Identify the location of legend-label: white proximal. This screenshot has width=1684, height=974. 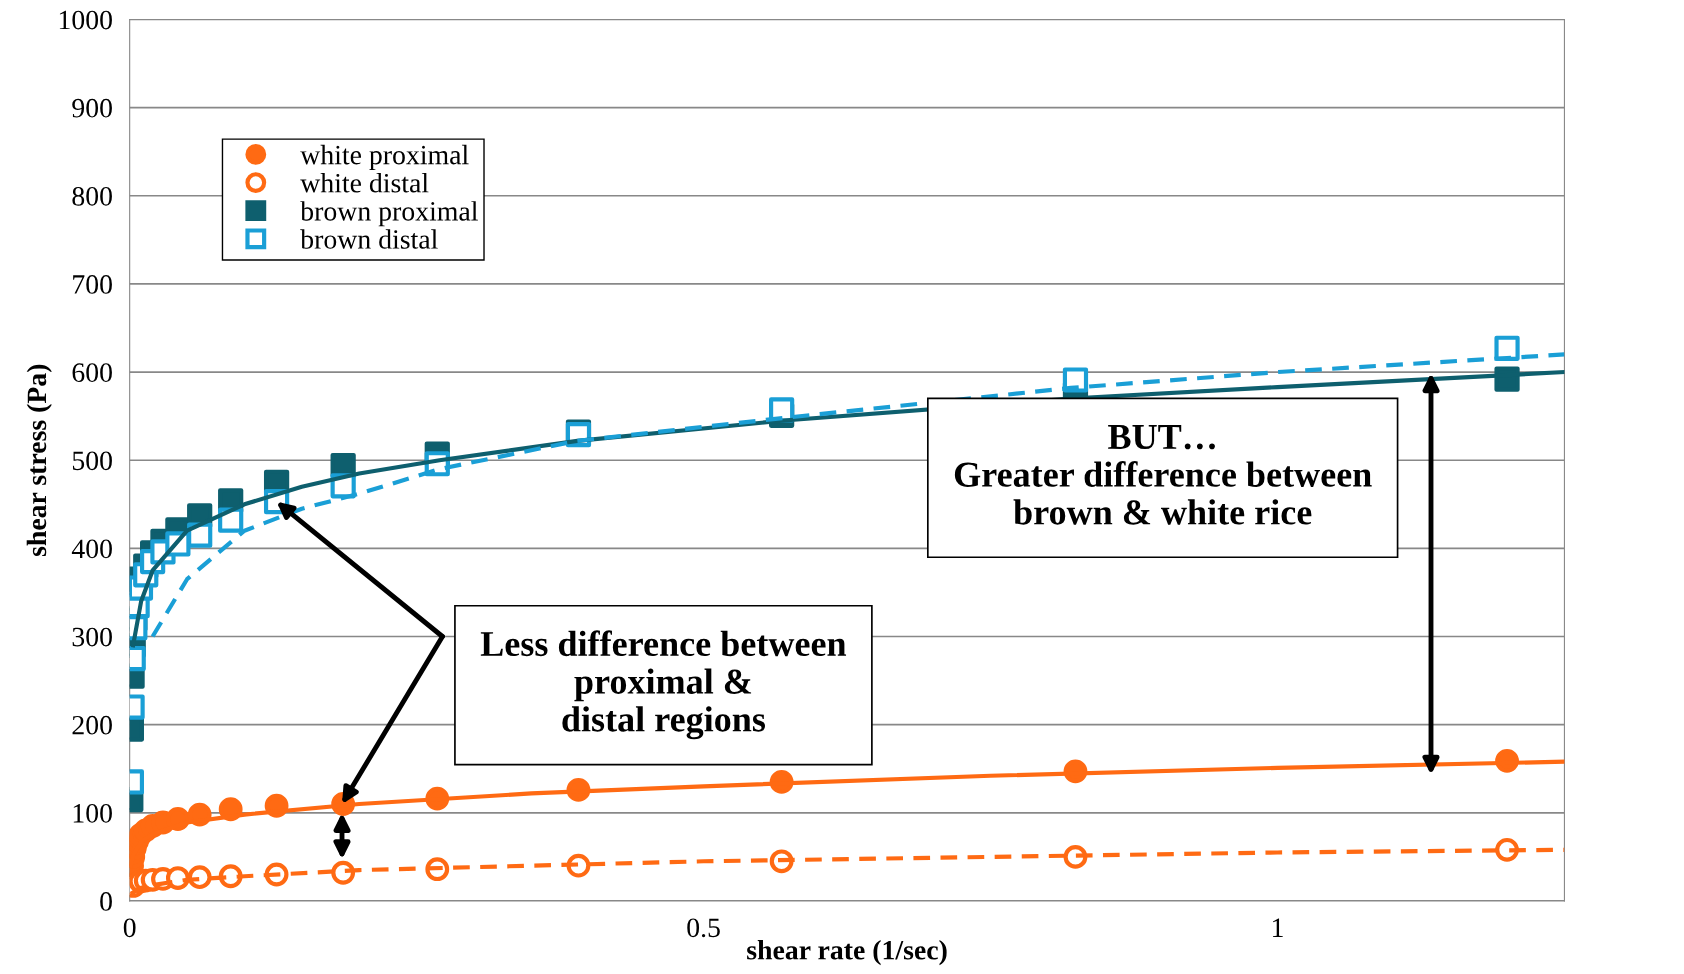
(384, 157).